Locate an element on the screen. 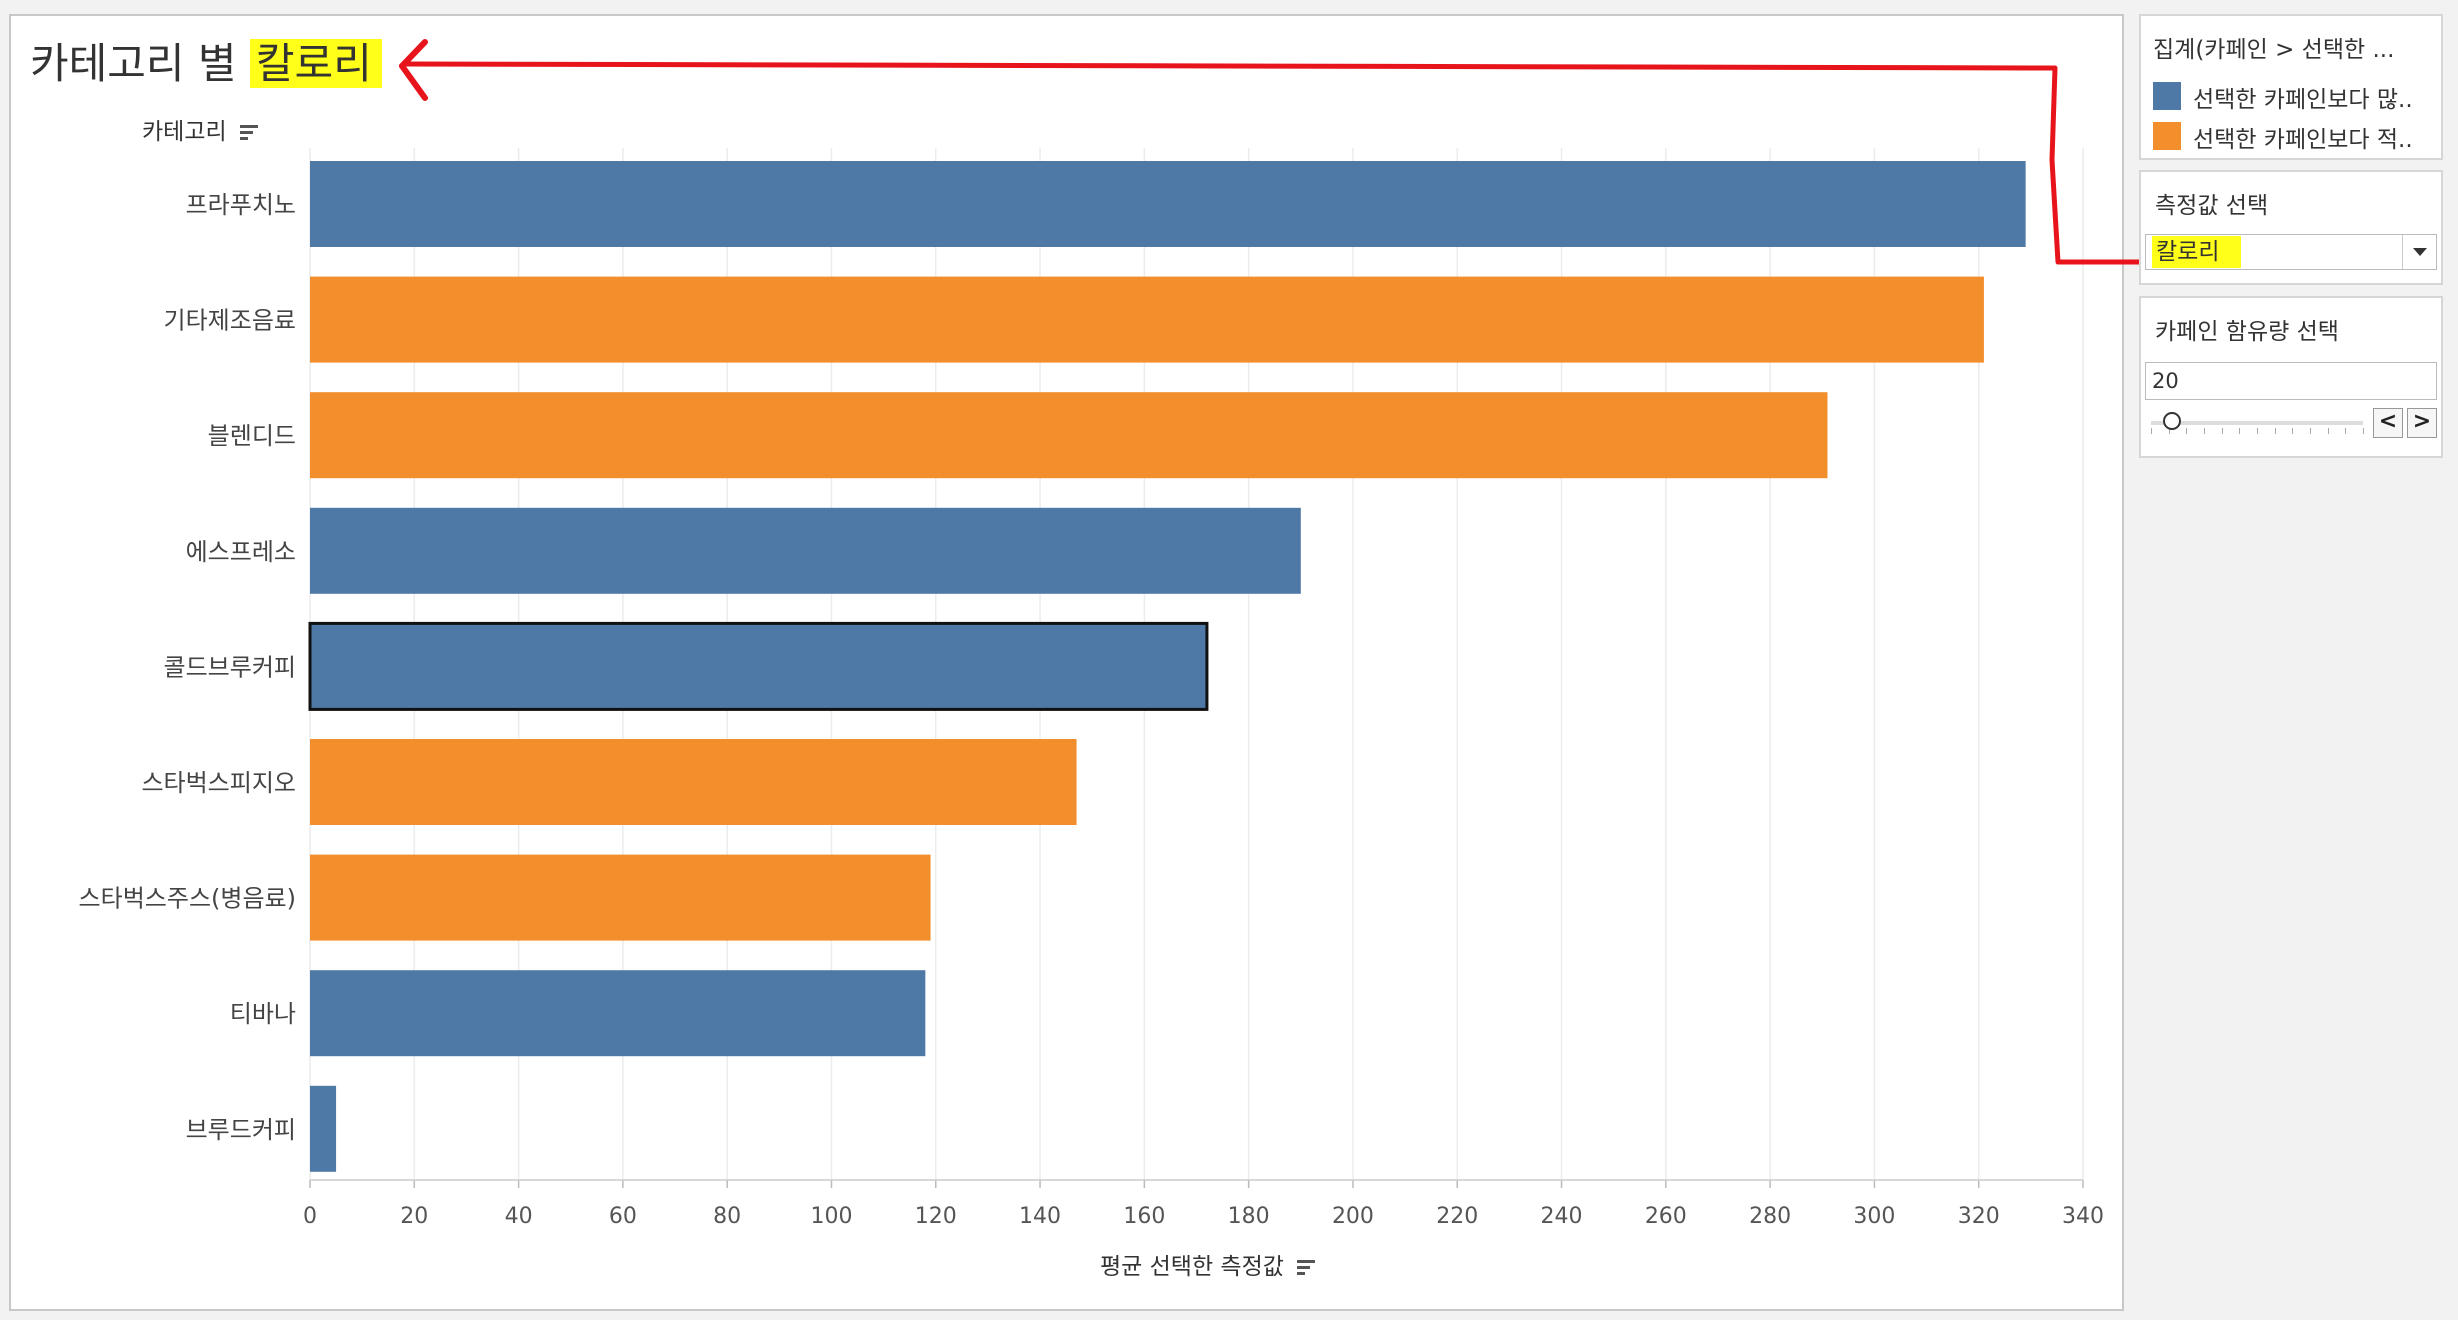 This screenshot has height=1320, width=2458. bar-에스프레소 is located at coordinates (805, 550).